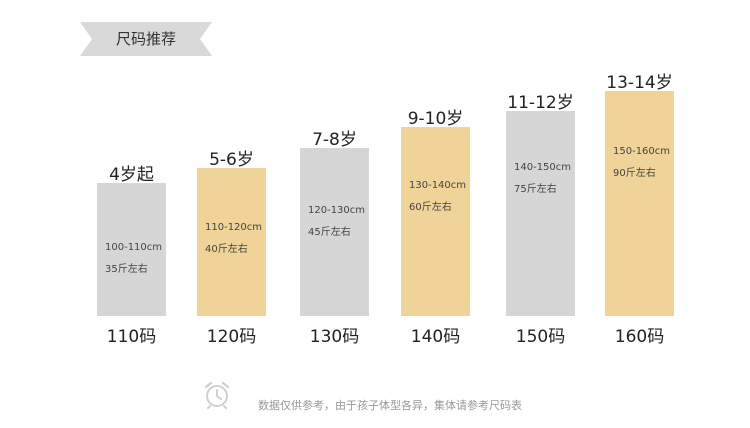 This screenshot has width=750, height=428. Describe the element at coordinates (133, 259) in the screenshot. I see `measurements: 100-110cm 35斤左右` at that location.